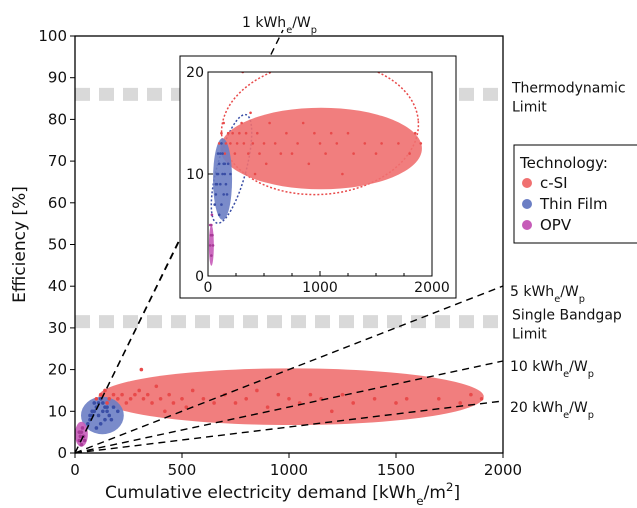  Describe the element at coordinates (289, 470) in the screenshot. I see `x-tick-label-2: 1000` at that location.